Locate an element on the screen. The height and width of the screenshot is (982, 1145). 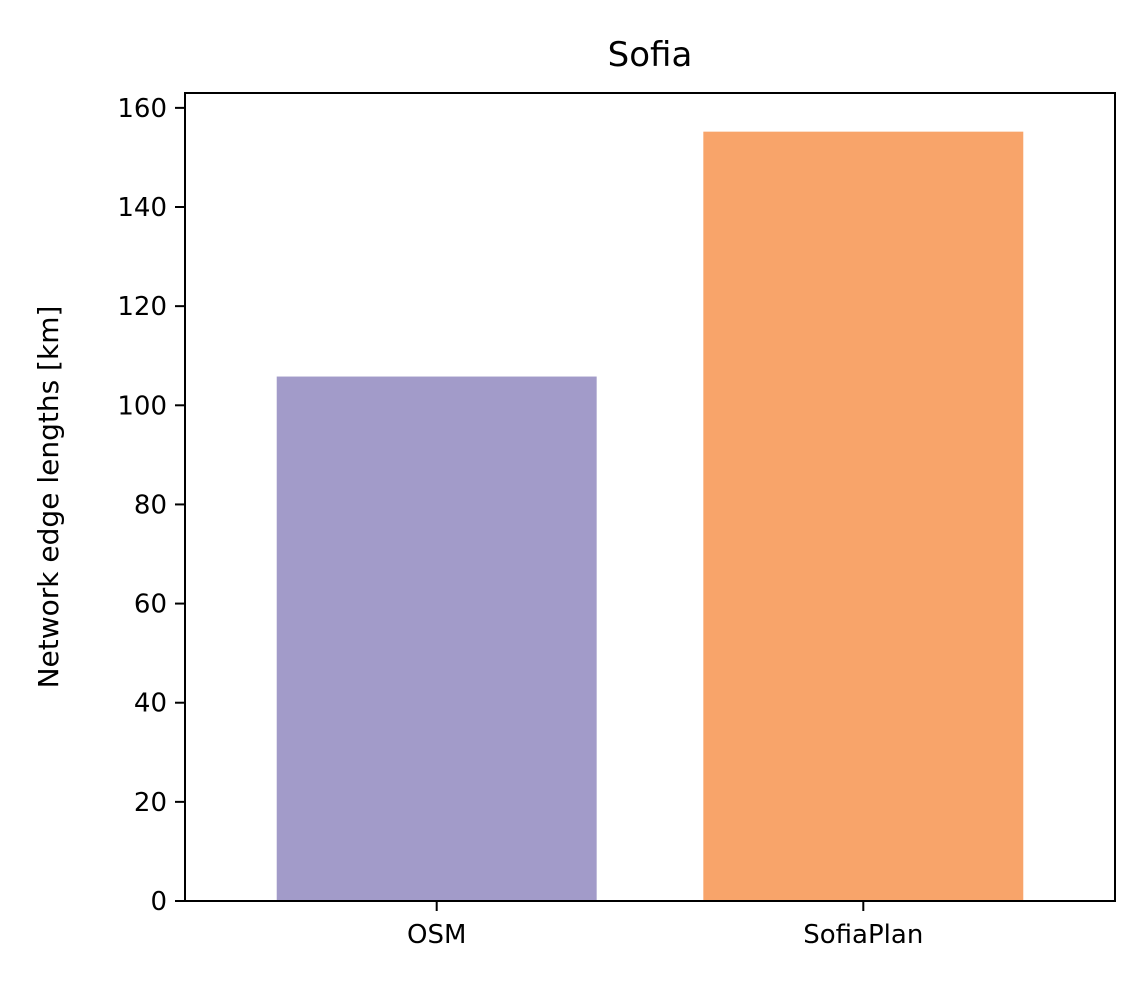
y-tick-label: 20 is located at coordinates (150, 803).